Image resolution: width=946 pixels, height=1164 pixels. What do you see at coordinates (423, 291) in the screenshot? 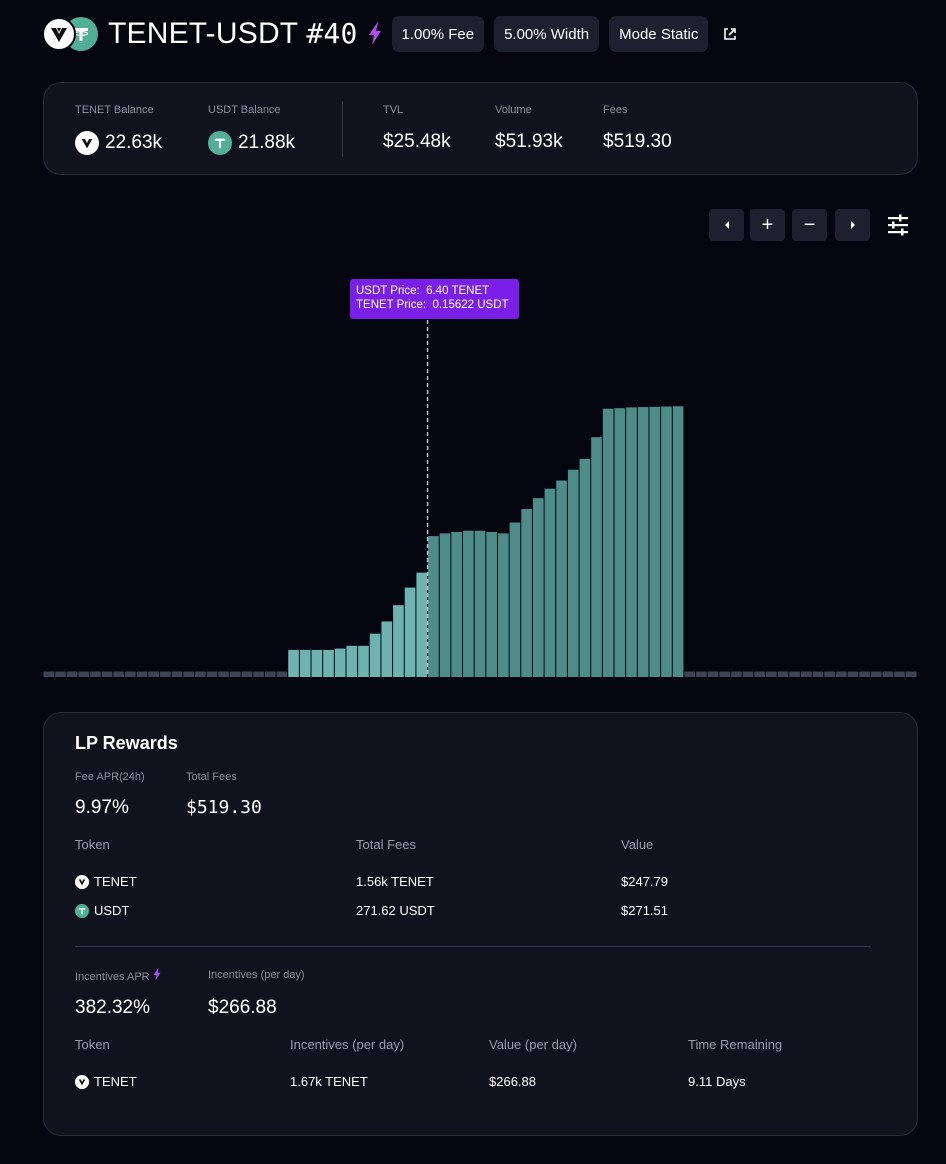
I see `tooltip-usdt-price: USDT Price: 6.40 TENET` at bounding box center [423, 291].